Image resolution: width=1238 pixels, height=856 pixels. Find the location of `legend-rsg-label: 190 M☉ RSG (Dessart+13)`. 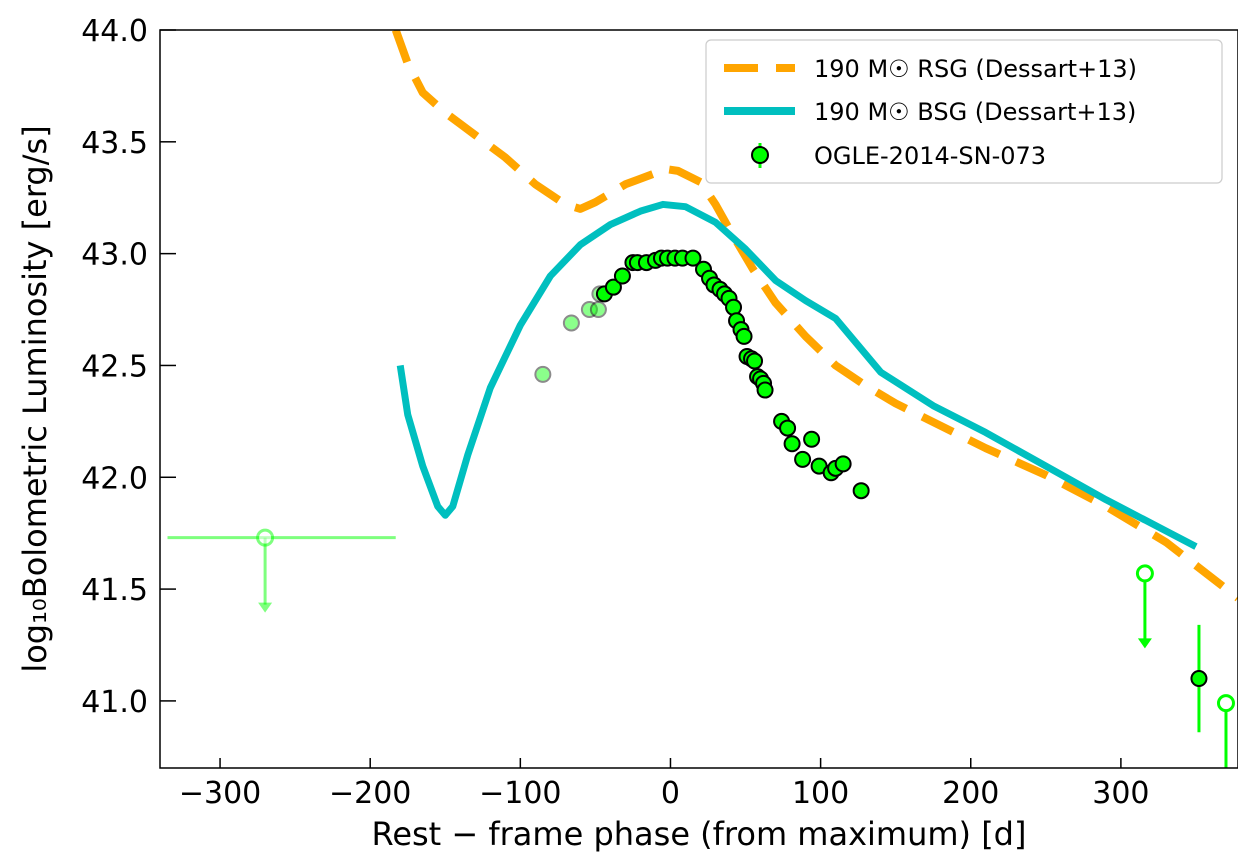

legend-rsg-label: 190 M☉ RSG (Dessart+13) is located at coordinates (975, 69).